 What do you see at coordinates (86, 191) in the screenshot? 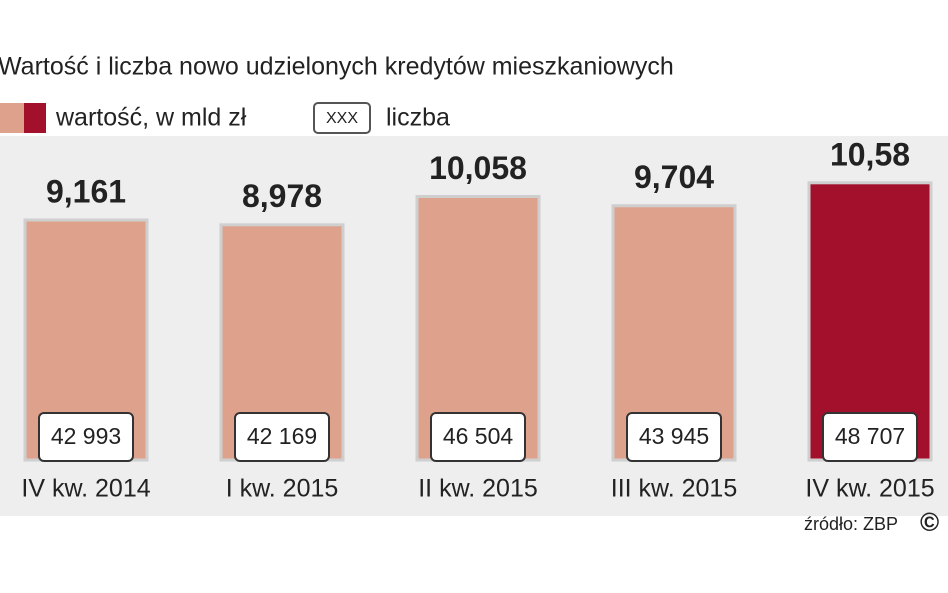
I see `value-label: 9,161` at bounding box center [86, 191].